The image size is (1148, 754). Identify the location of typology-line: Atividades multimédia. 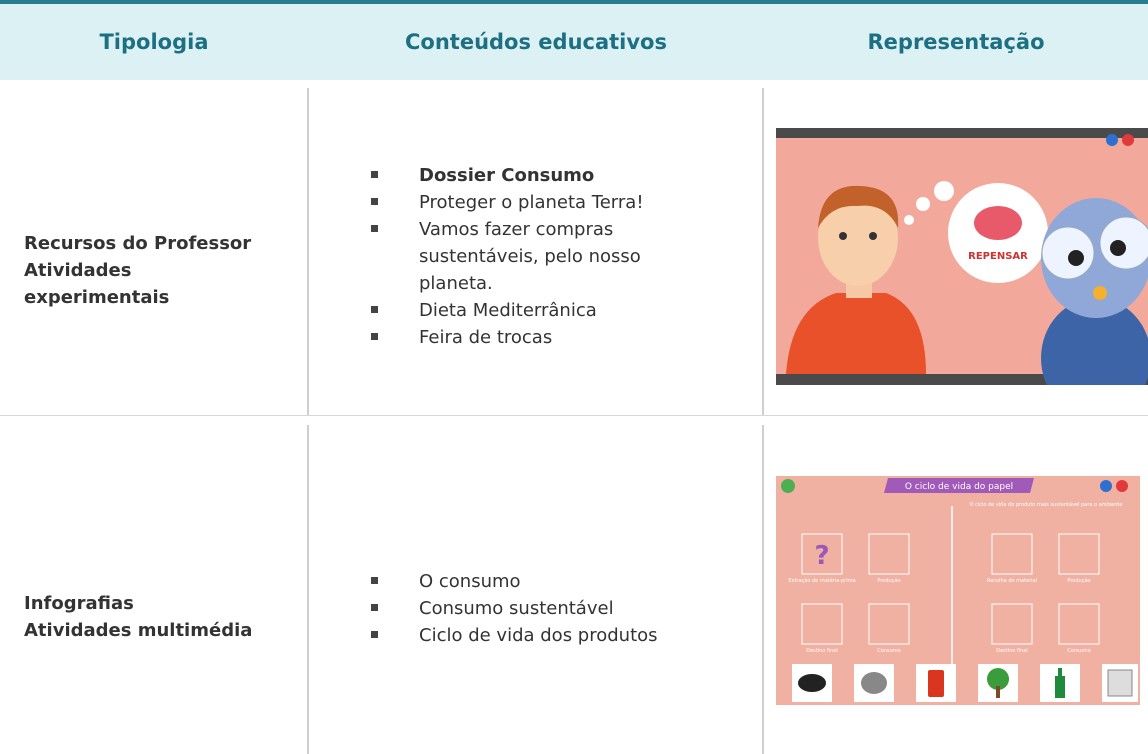
(138, 630).